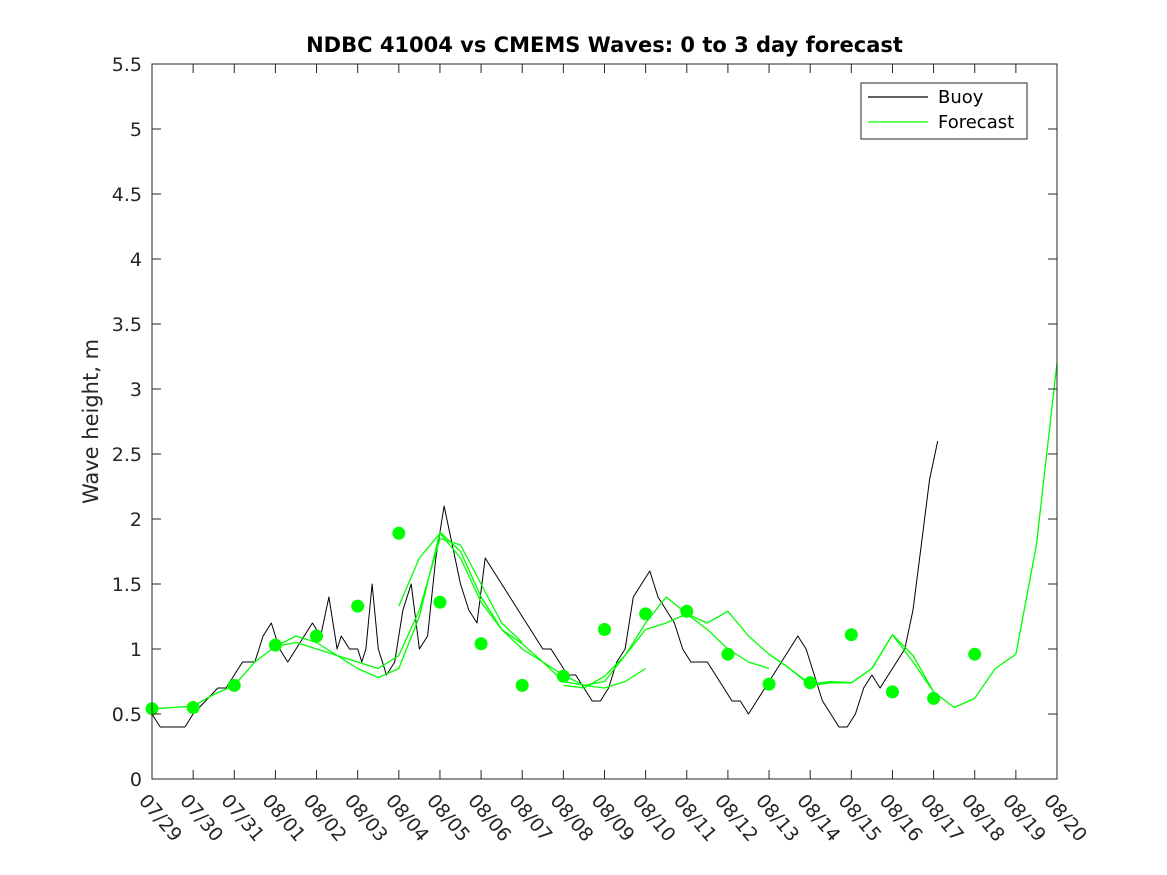 The image size is (1167, 875). I want to click on legend-box, so click(944, 111).